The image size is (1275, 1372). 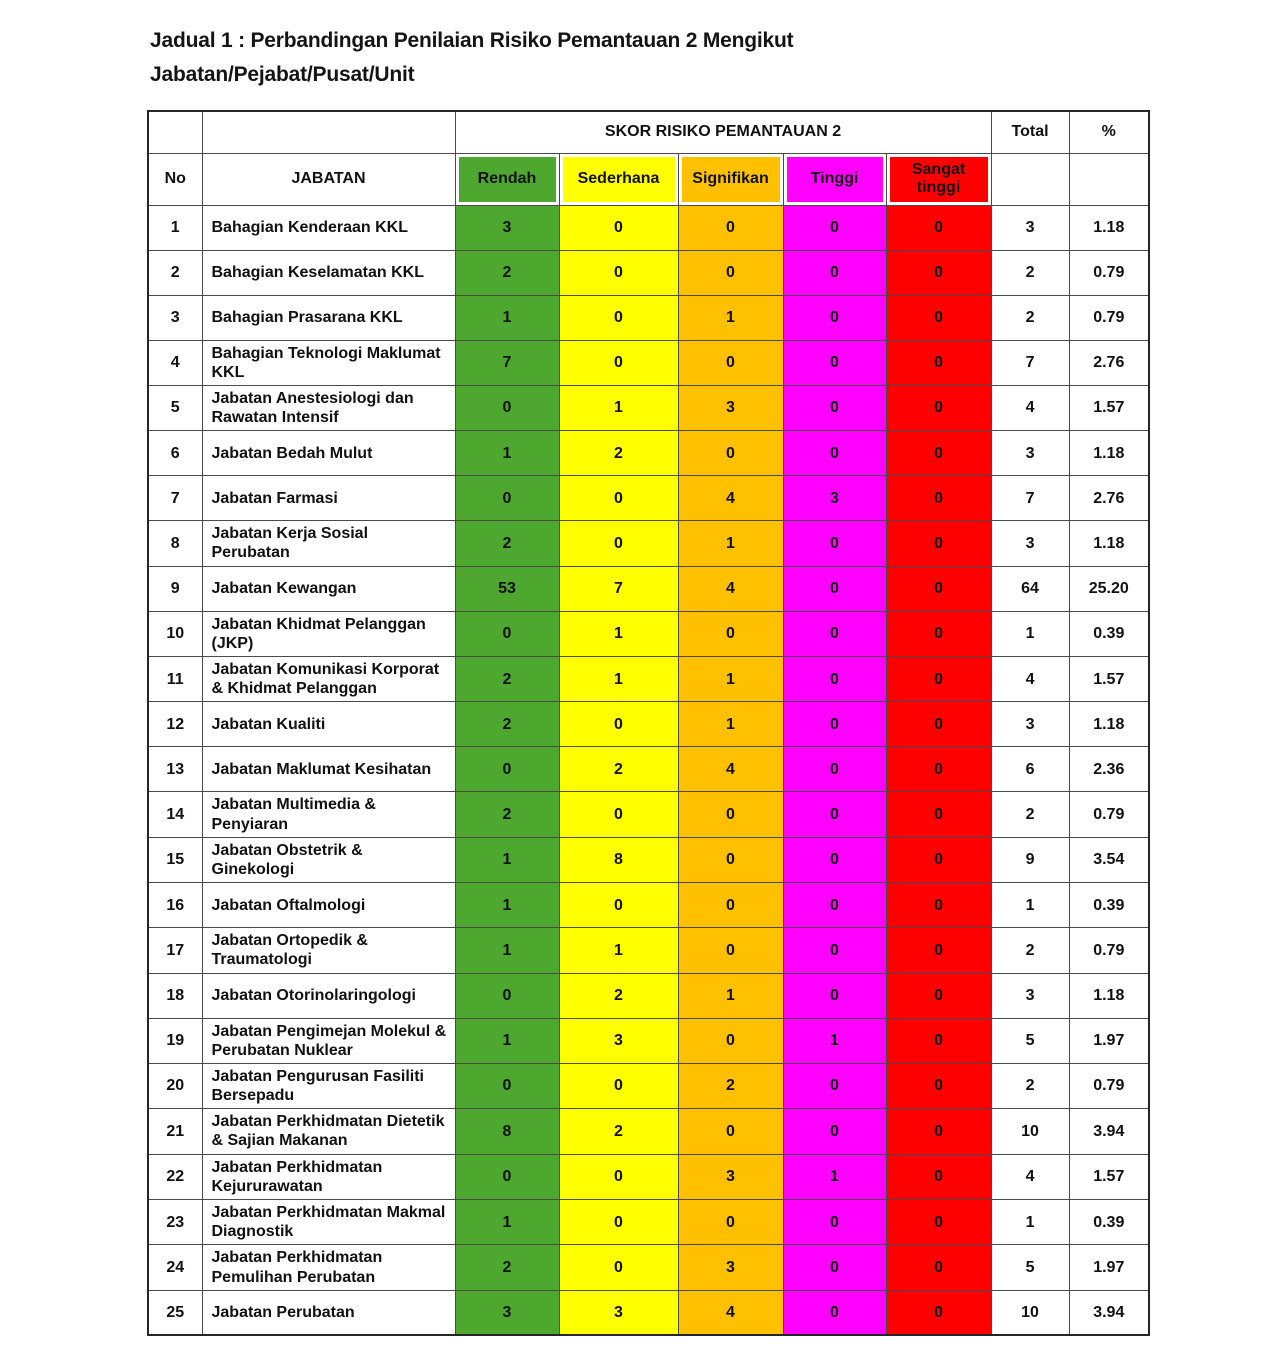 What do you see at coordinates (1109, 1312) in the screenshot?
I see `cell-percent: 3.94` at bounding box center [1109, 1312].